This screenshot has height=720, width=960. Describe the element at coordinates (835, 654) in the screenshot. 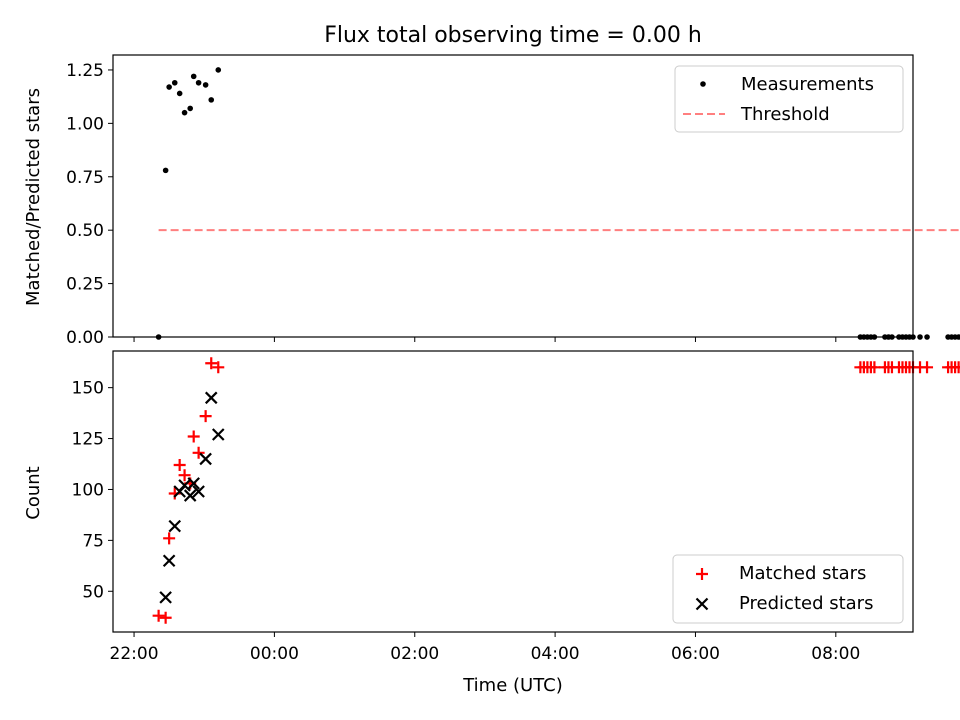

I see `xtick-label: 08:00` at that location.